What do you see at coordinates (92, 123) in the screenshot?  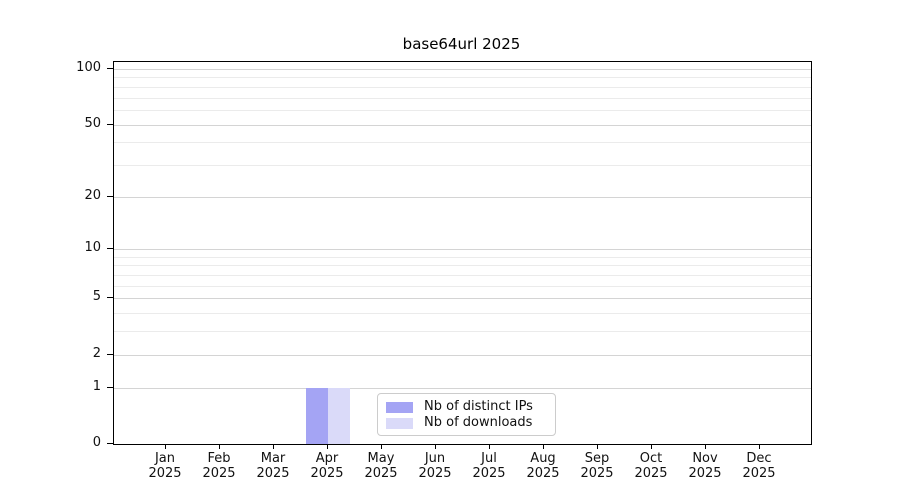 I see `y-tick-label: 50` at bounding box center [92, 123].